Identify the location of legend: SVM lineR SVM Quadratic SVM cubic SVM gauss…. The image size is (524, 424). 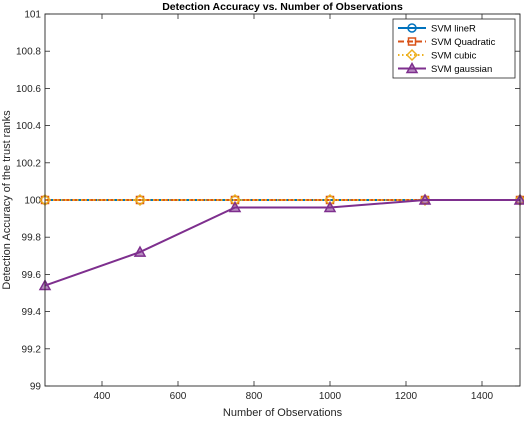
(454, 48).